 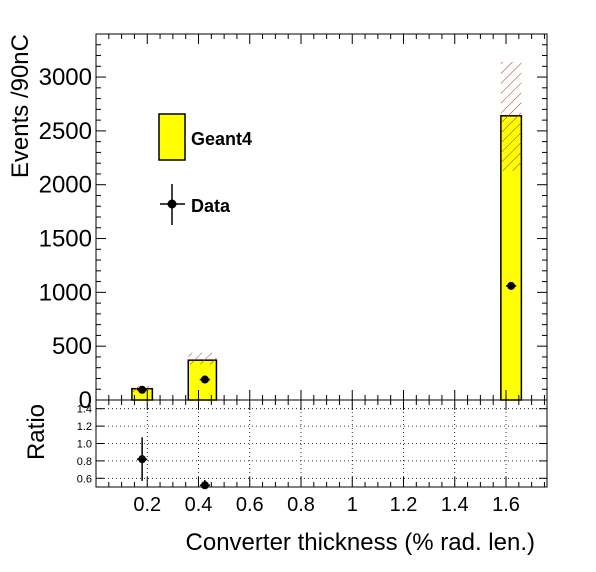 What do you see at coordinates (250, 505) in the screenshot?
I see `x-tick-label-2: 0.6` at bounding box center [250, 505].